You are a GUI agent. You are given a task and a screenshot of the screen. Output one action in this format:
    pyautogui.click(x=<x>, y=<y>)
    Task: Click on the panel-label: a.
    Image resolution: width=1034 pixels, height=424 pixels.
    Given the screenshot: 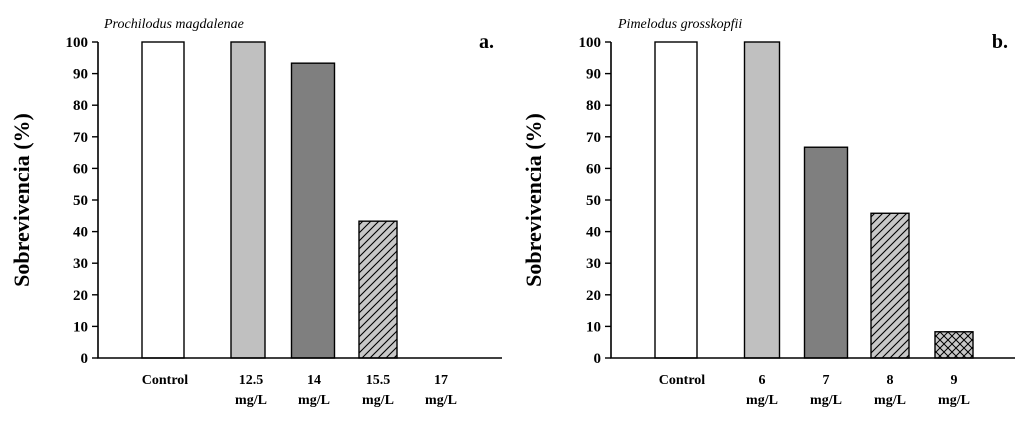 What is the action you would take?
    pyautogui.click(x=486, y=42)
    